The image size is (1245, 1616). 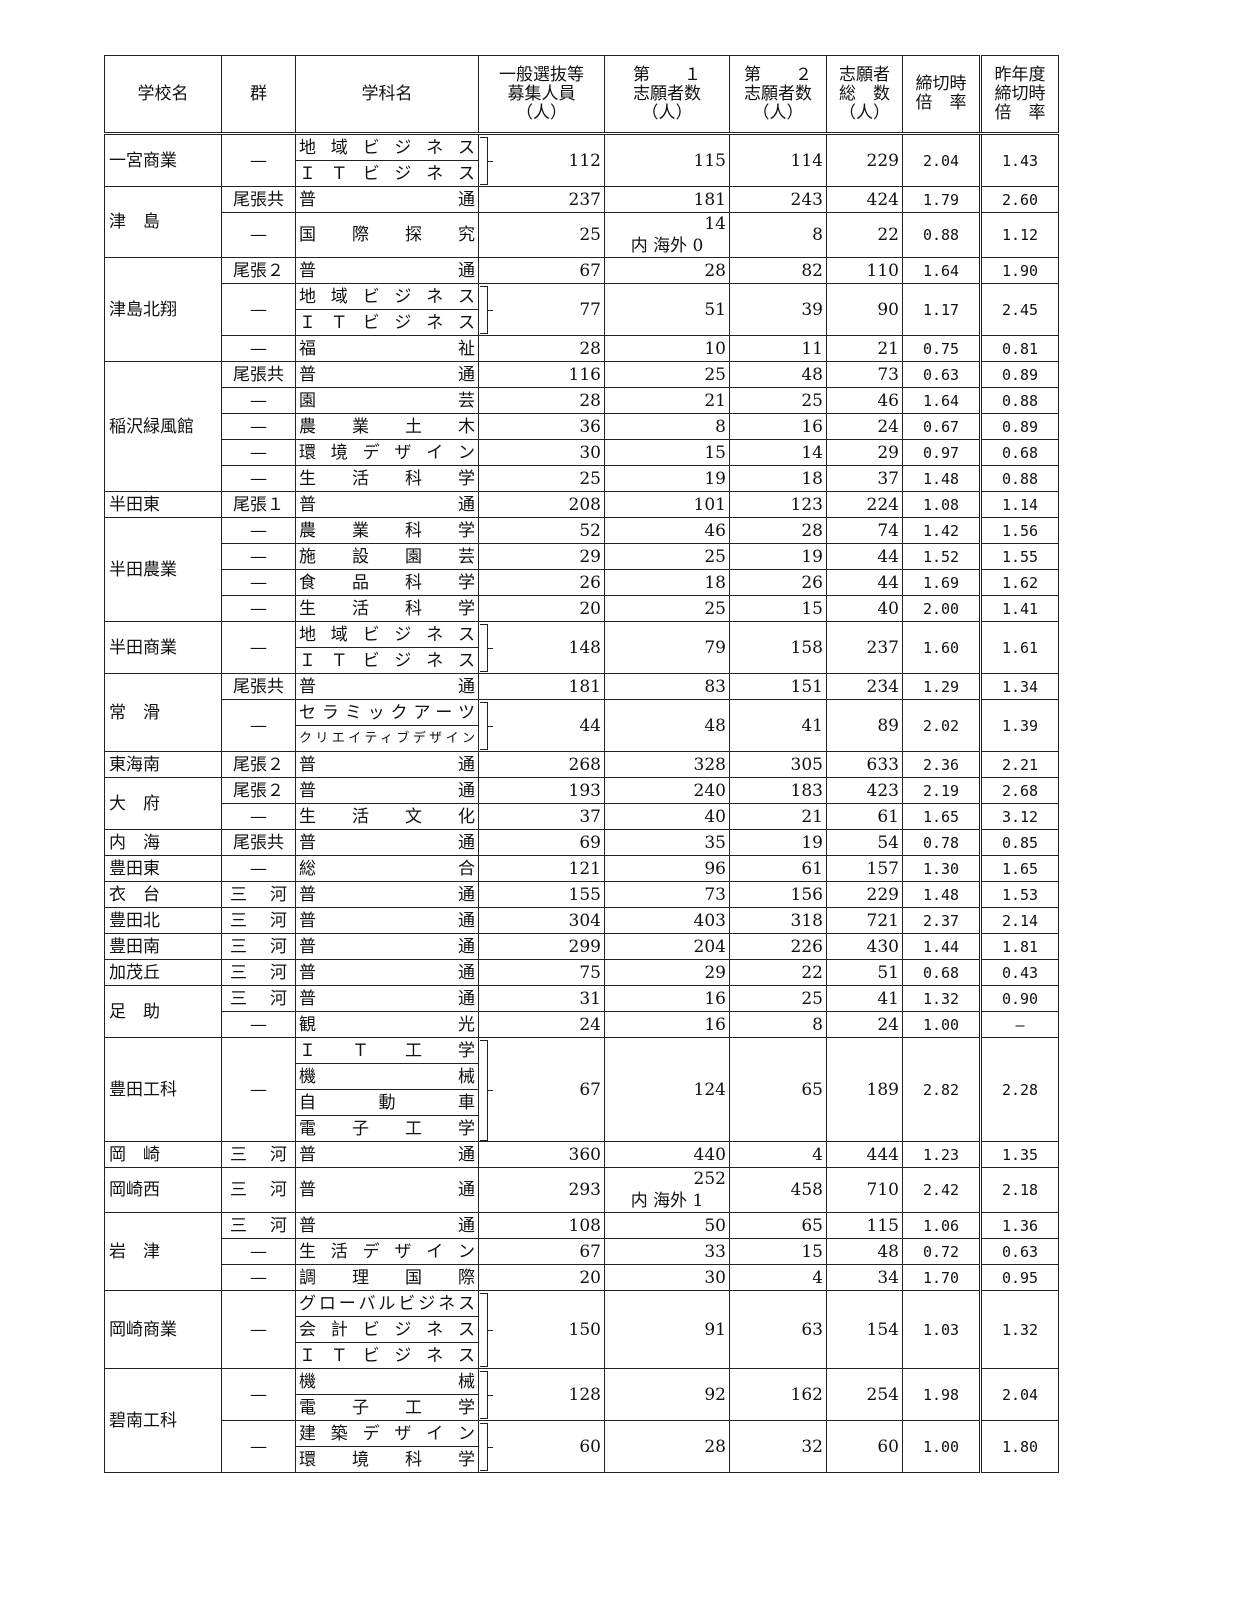 I want to click on table-row: — 地域ビジネス 77 51 39 90 1.17 2.45, so click(x=582, y=309).